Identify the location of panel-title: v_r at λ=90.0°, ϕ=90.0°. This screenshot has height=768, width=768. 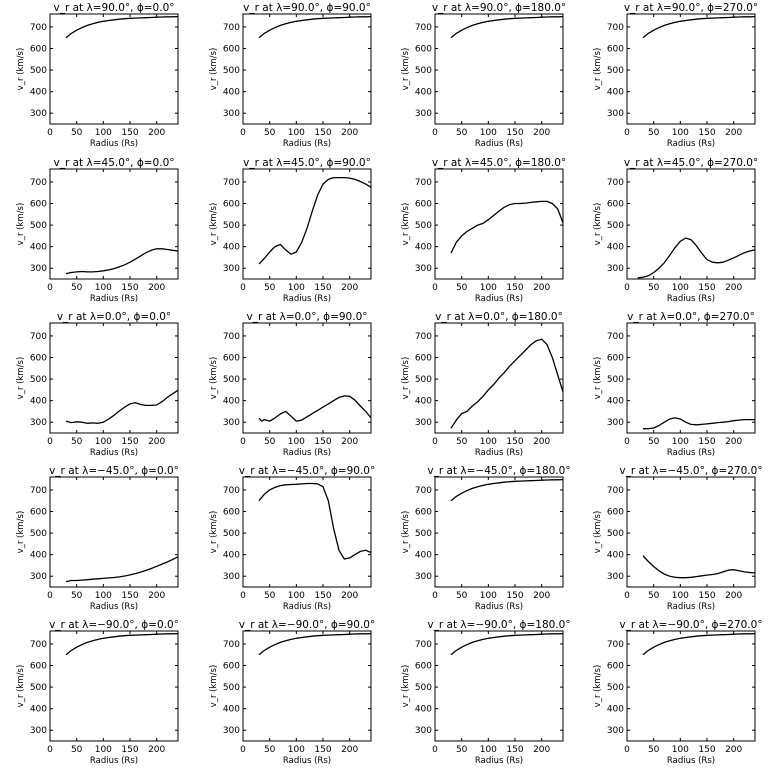
(307, 8).